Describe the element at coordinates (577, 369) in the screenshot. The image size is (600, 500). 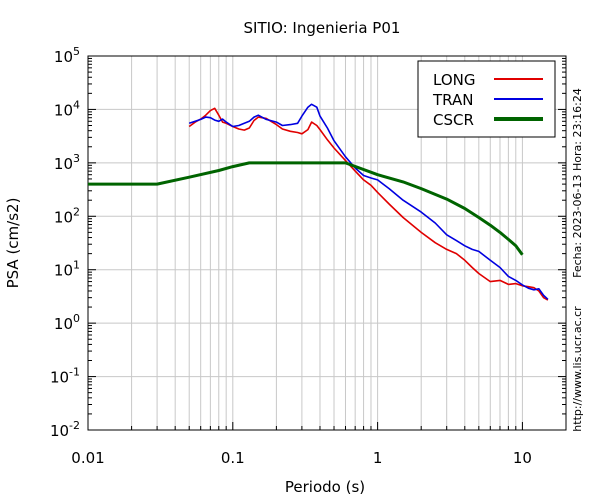
I see `url-annotation: http://www.lis.ucr.ac.cr` at that location.